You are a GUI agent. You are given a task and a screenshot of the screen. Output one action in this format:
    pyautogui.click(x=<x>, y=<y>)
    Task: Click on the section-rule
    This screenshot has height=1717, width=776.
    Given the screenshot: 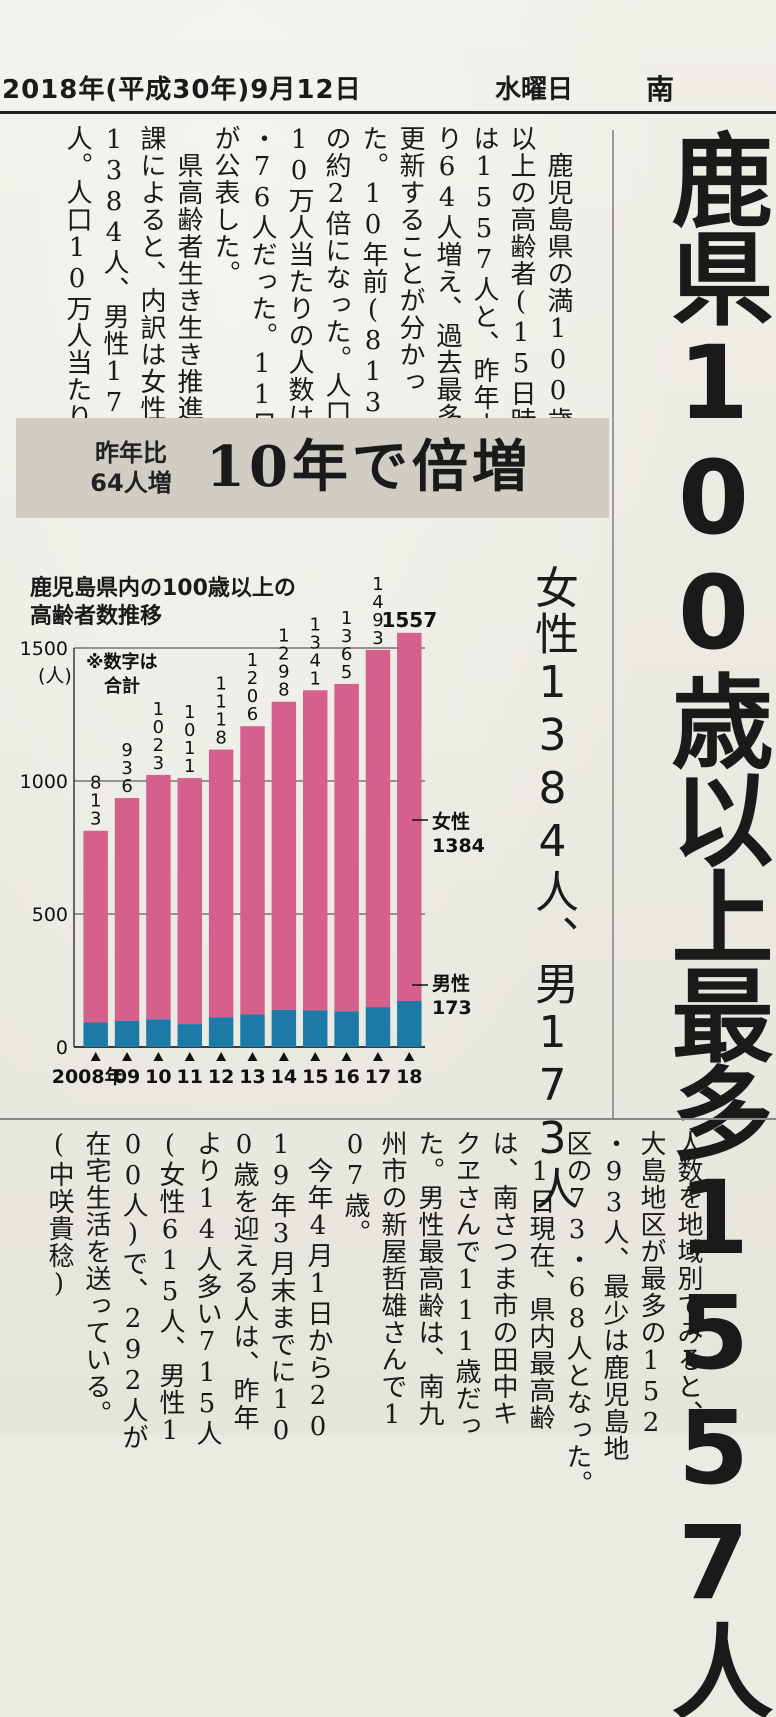 What is the action you would take?
    pyautogui.click(x=388, y=1119)
    